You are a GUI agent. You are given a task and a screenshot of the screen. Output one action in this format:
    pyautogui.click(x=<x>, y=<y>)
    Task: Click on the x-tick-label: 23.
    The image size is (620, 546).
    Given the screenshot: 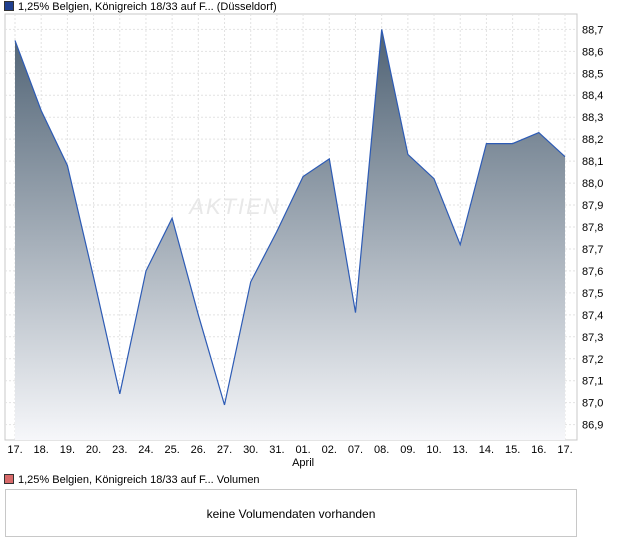 What is the action you would take?
    pyautogui.click(x=119, y=450)
    